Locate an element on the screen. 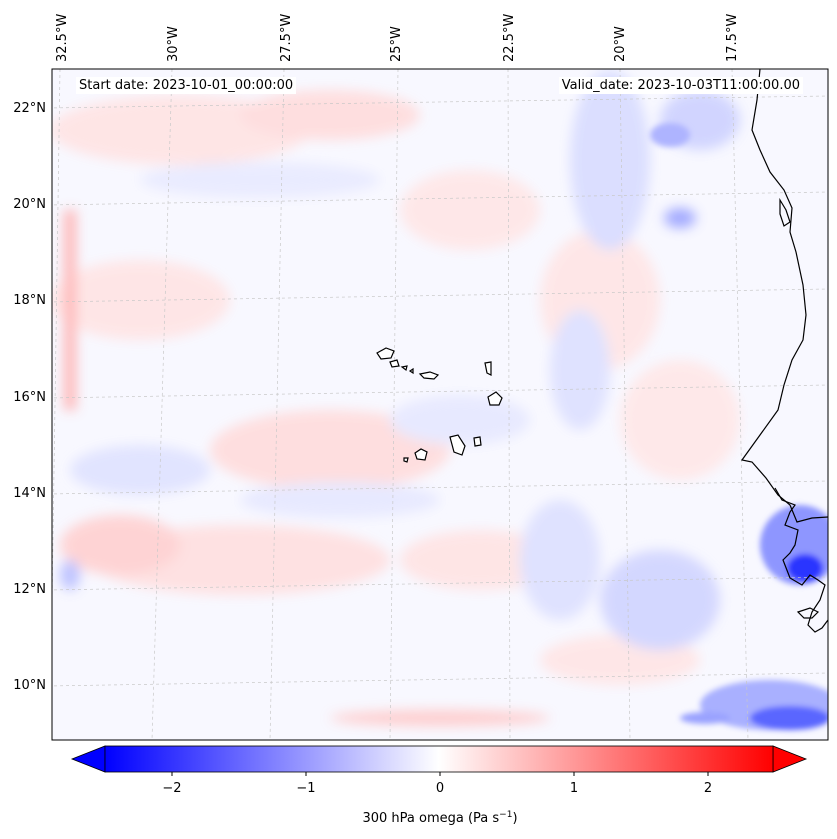 The image size is (837, 839). colorbar: −2 −1 0 1 2 300 hPa omega (Pa s−1) is located at coordinates (439, 785).